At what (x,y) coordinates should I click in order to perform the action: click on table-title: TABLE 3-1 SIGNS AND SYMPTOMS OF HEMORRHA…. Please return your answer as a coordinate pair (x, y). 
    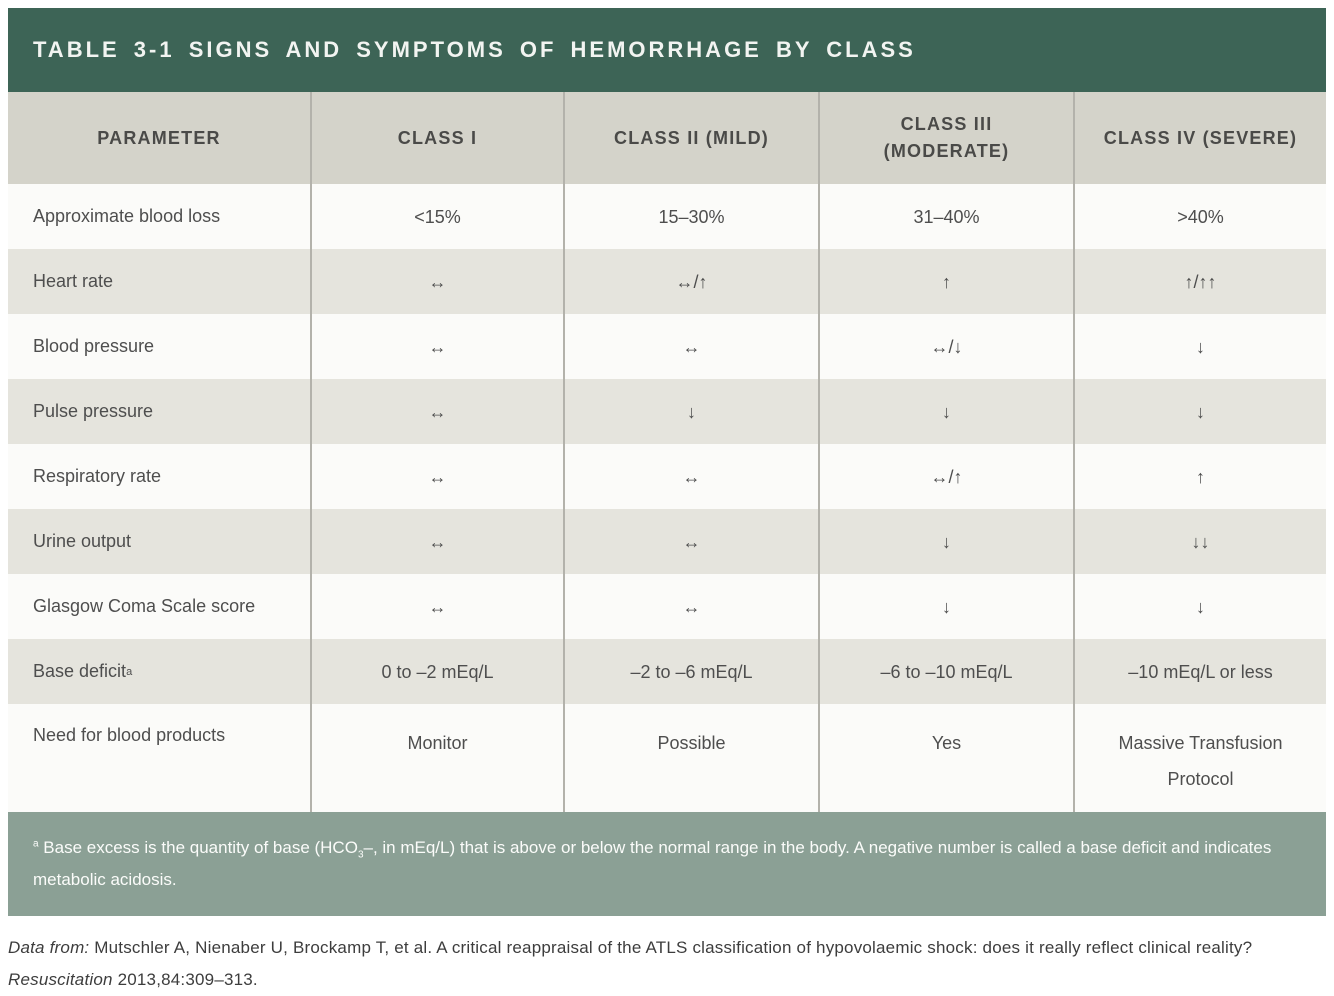
    Looking at the image, I should click on (474, 49).